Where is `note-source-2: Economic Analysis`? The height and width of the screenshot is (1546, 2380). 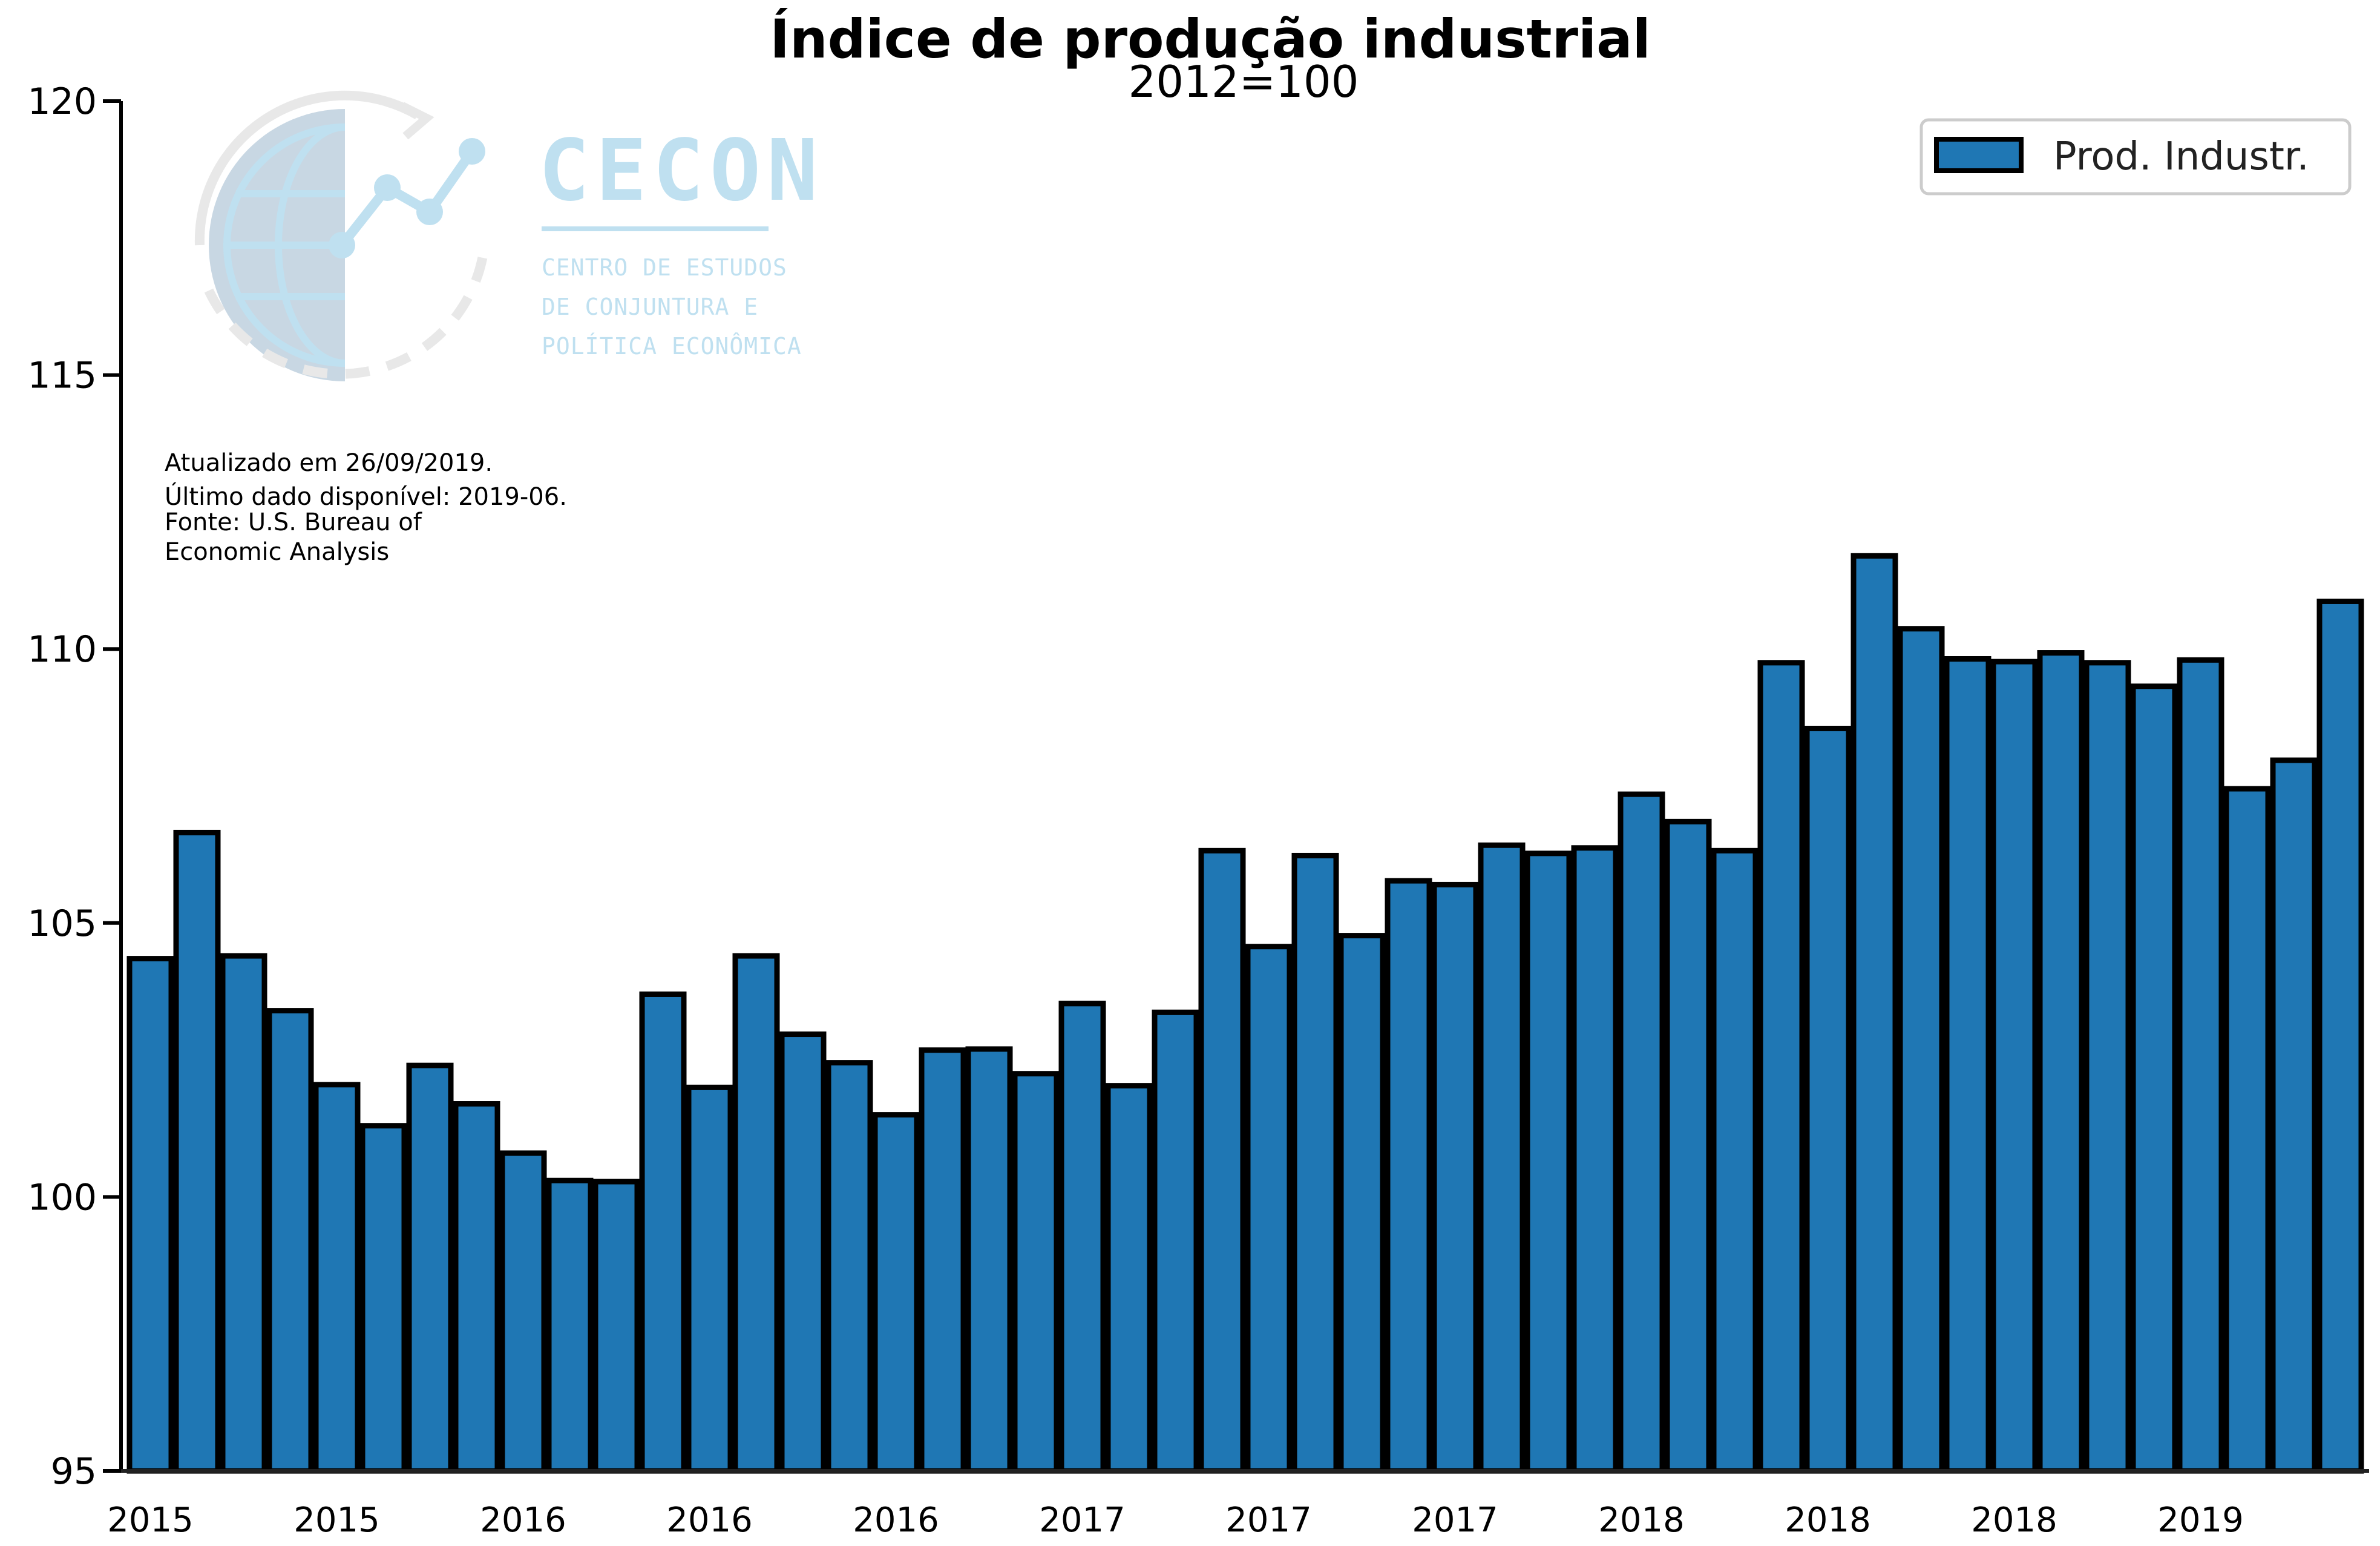 note-source-2: Economic Analysis is located at coordinates (277, 552).